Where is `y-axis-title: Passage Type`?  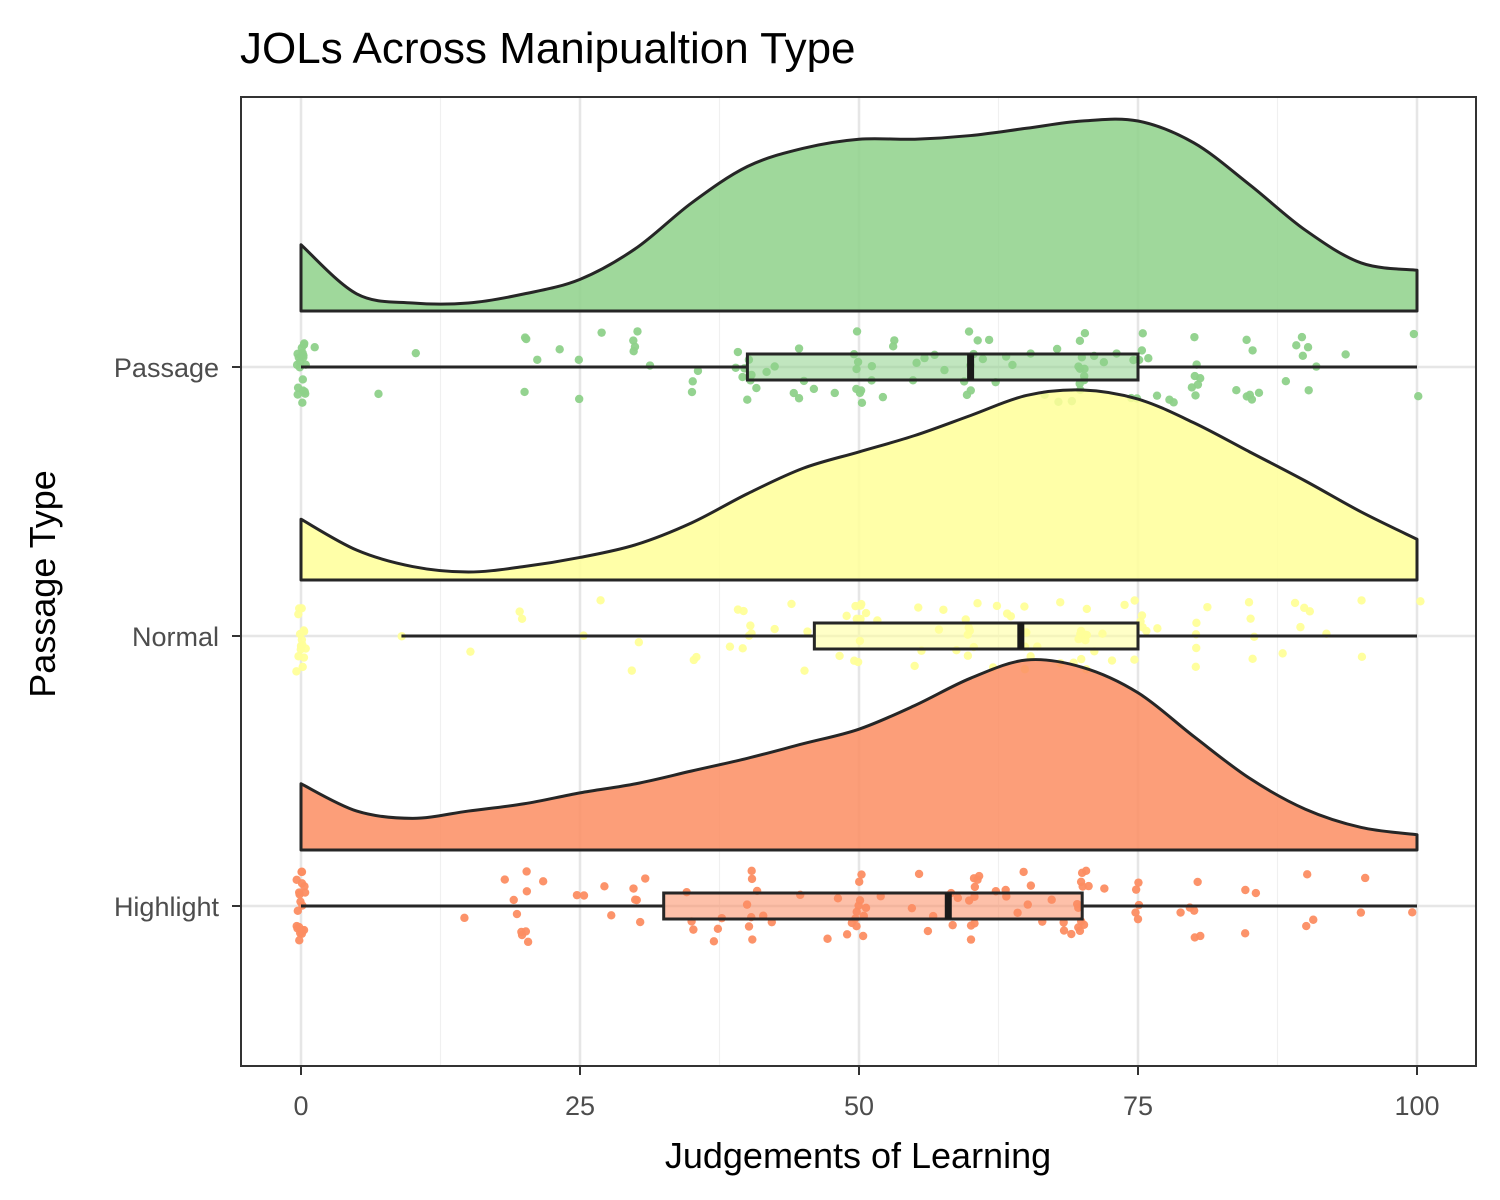
y-axis-title: Passage Type is located at coordinates (42, 584).